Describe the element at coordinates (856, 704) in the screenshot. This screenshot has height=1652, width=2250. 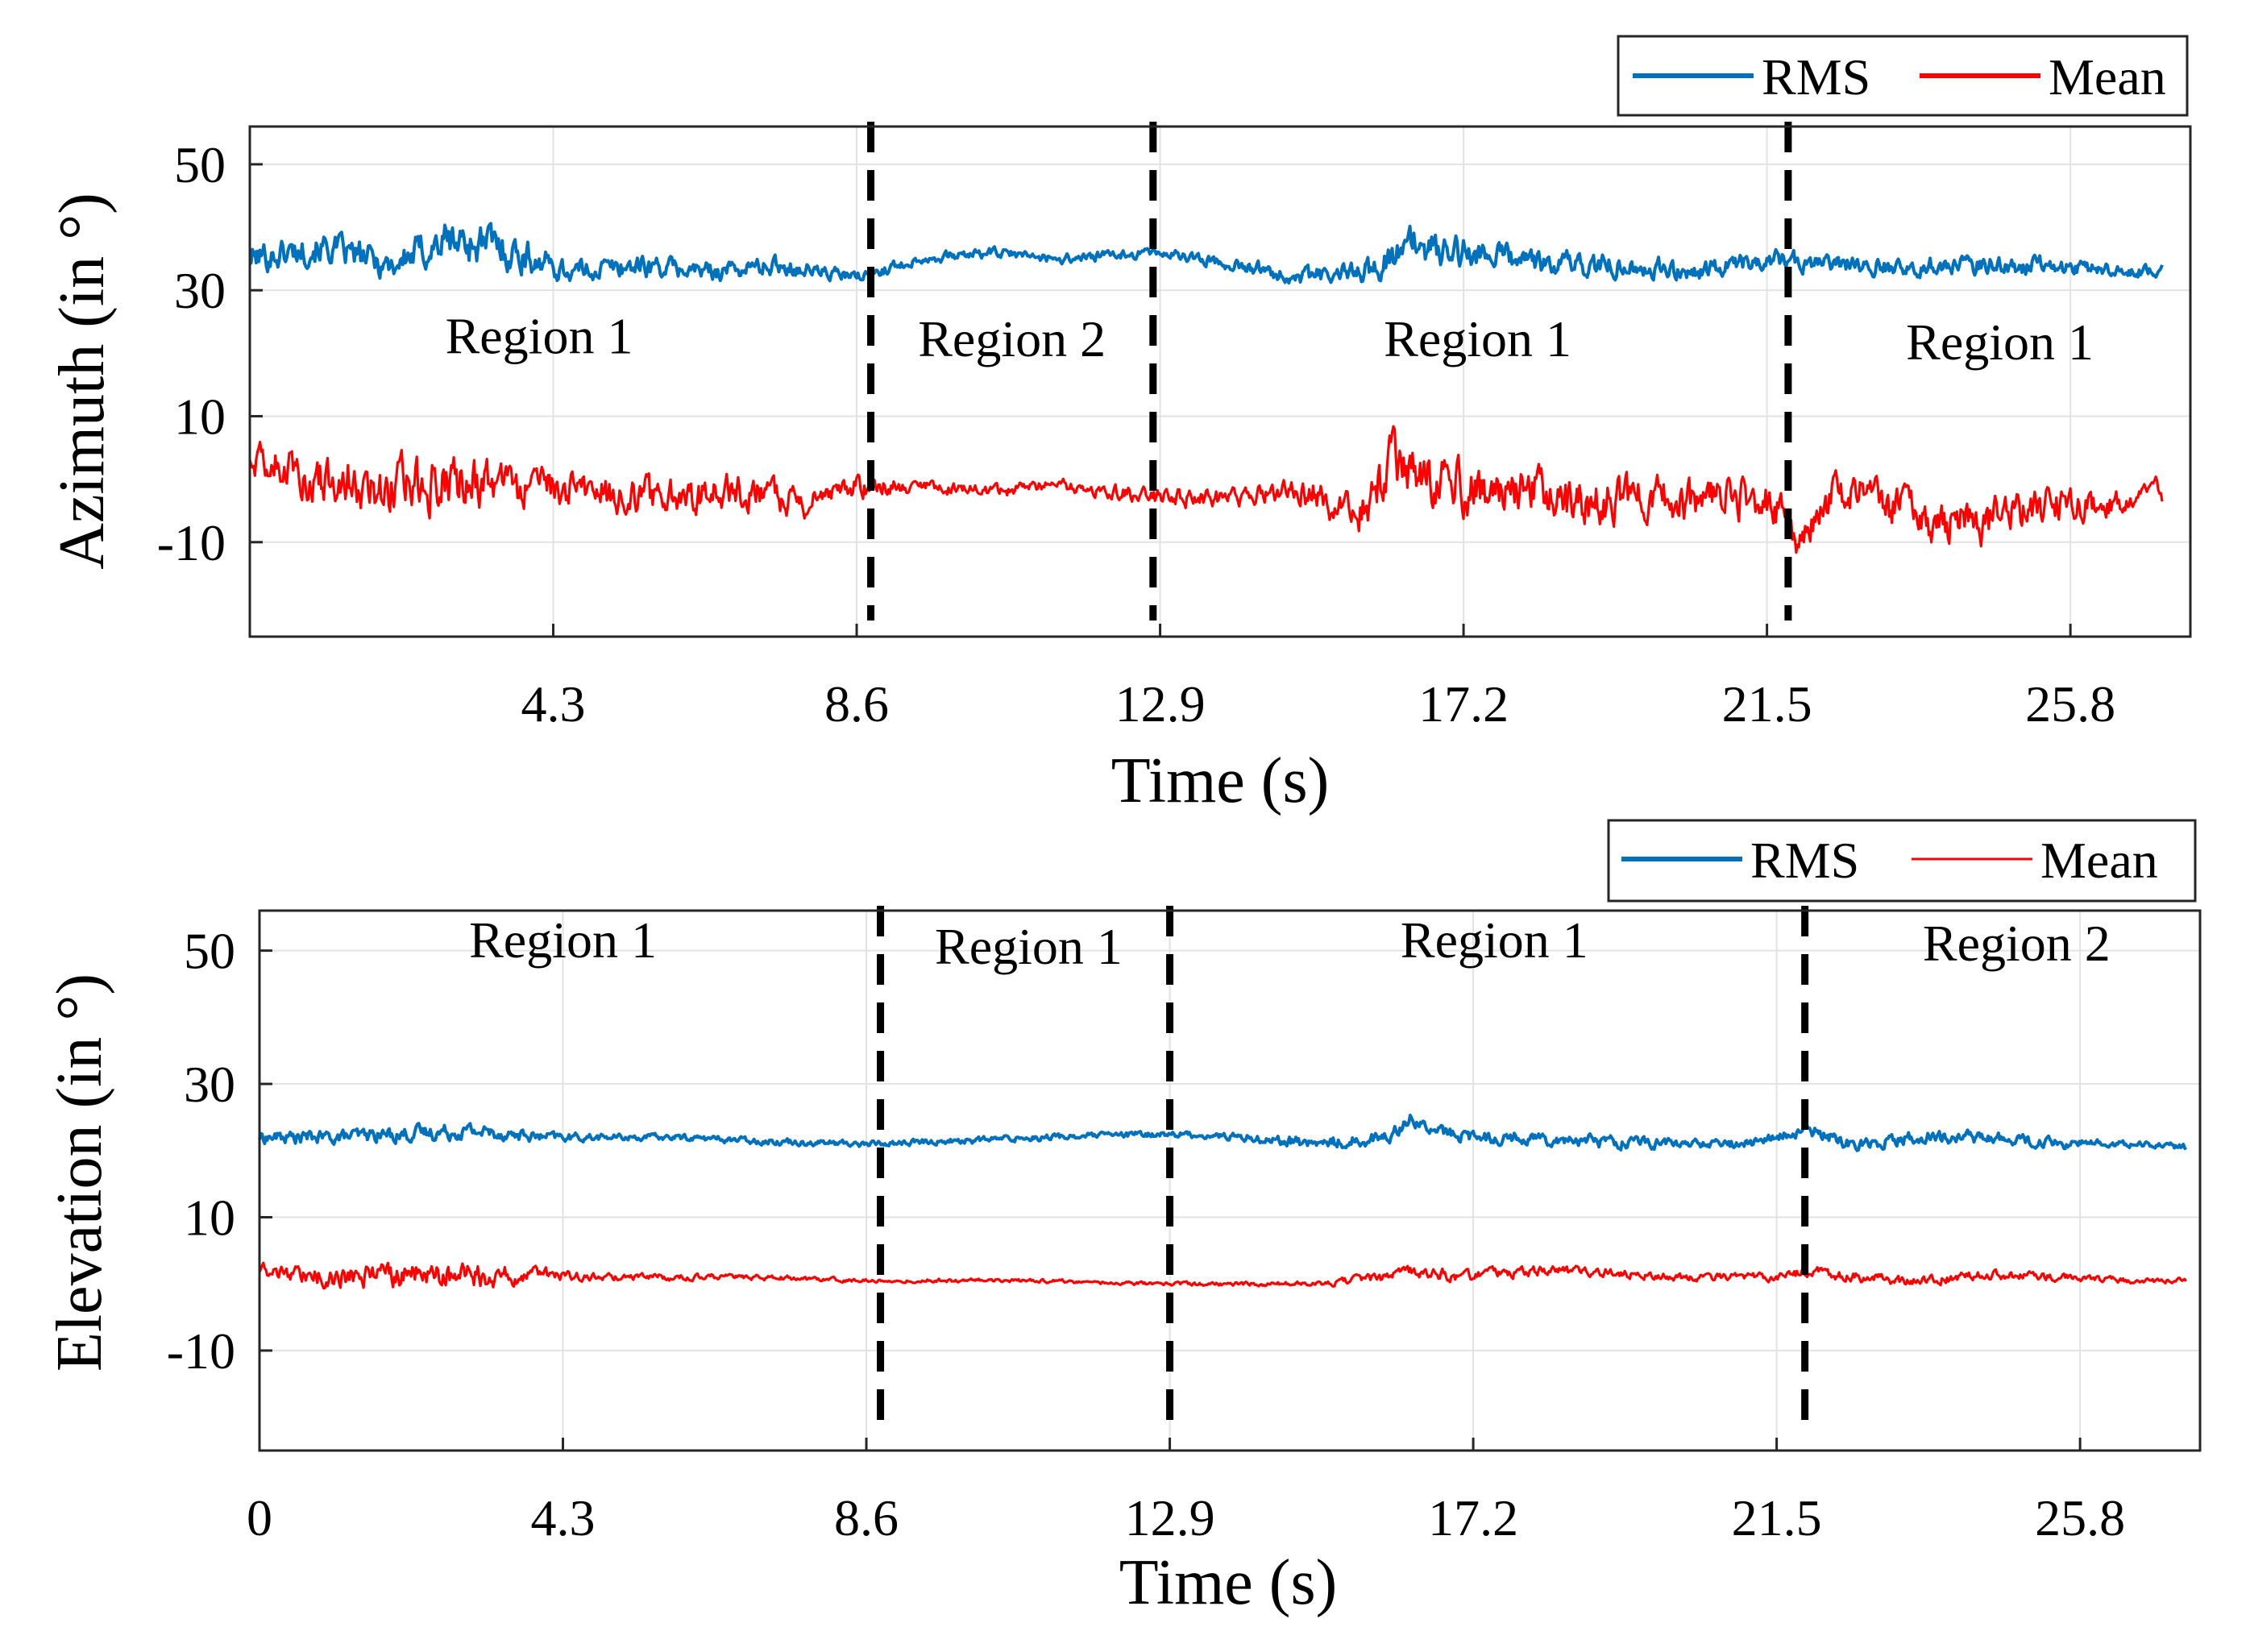
I see `azimuth-xtick-label: 8.6` at that location.